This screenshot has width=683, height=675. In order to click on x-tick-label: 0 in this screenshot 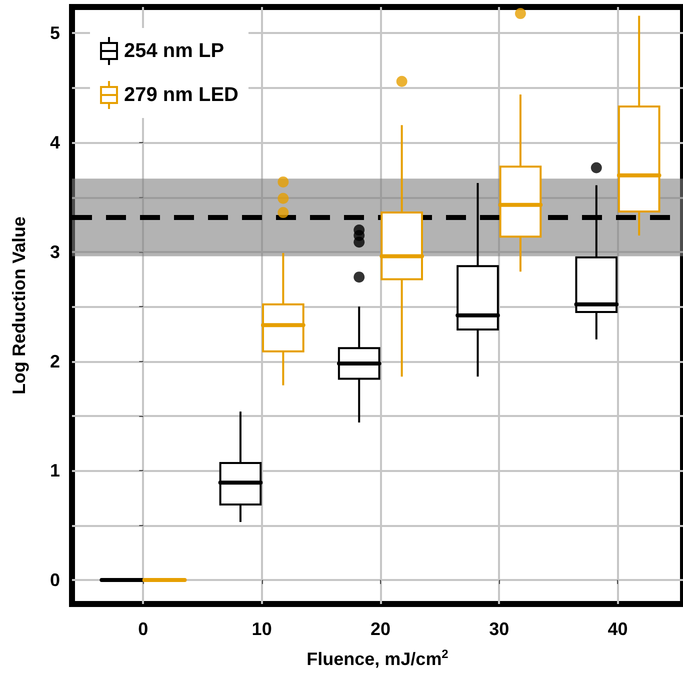, I will do `click(143, 629)`.